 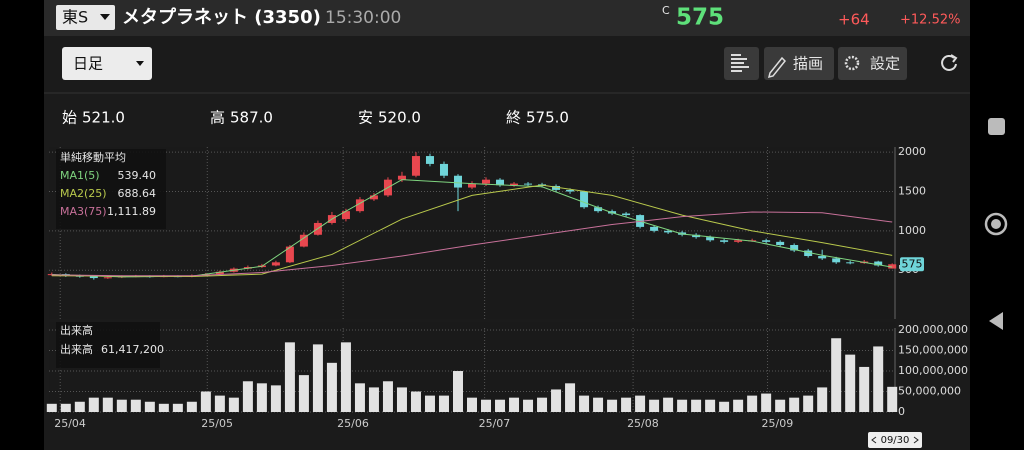 What do you see at coordinates (107, 63) in the screenshot?
I see `period-select` at bounding box center [107, 63].